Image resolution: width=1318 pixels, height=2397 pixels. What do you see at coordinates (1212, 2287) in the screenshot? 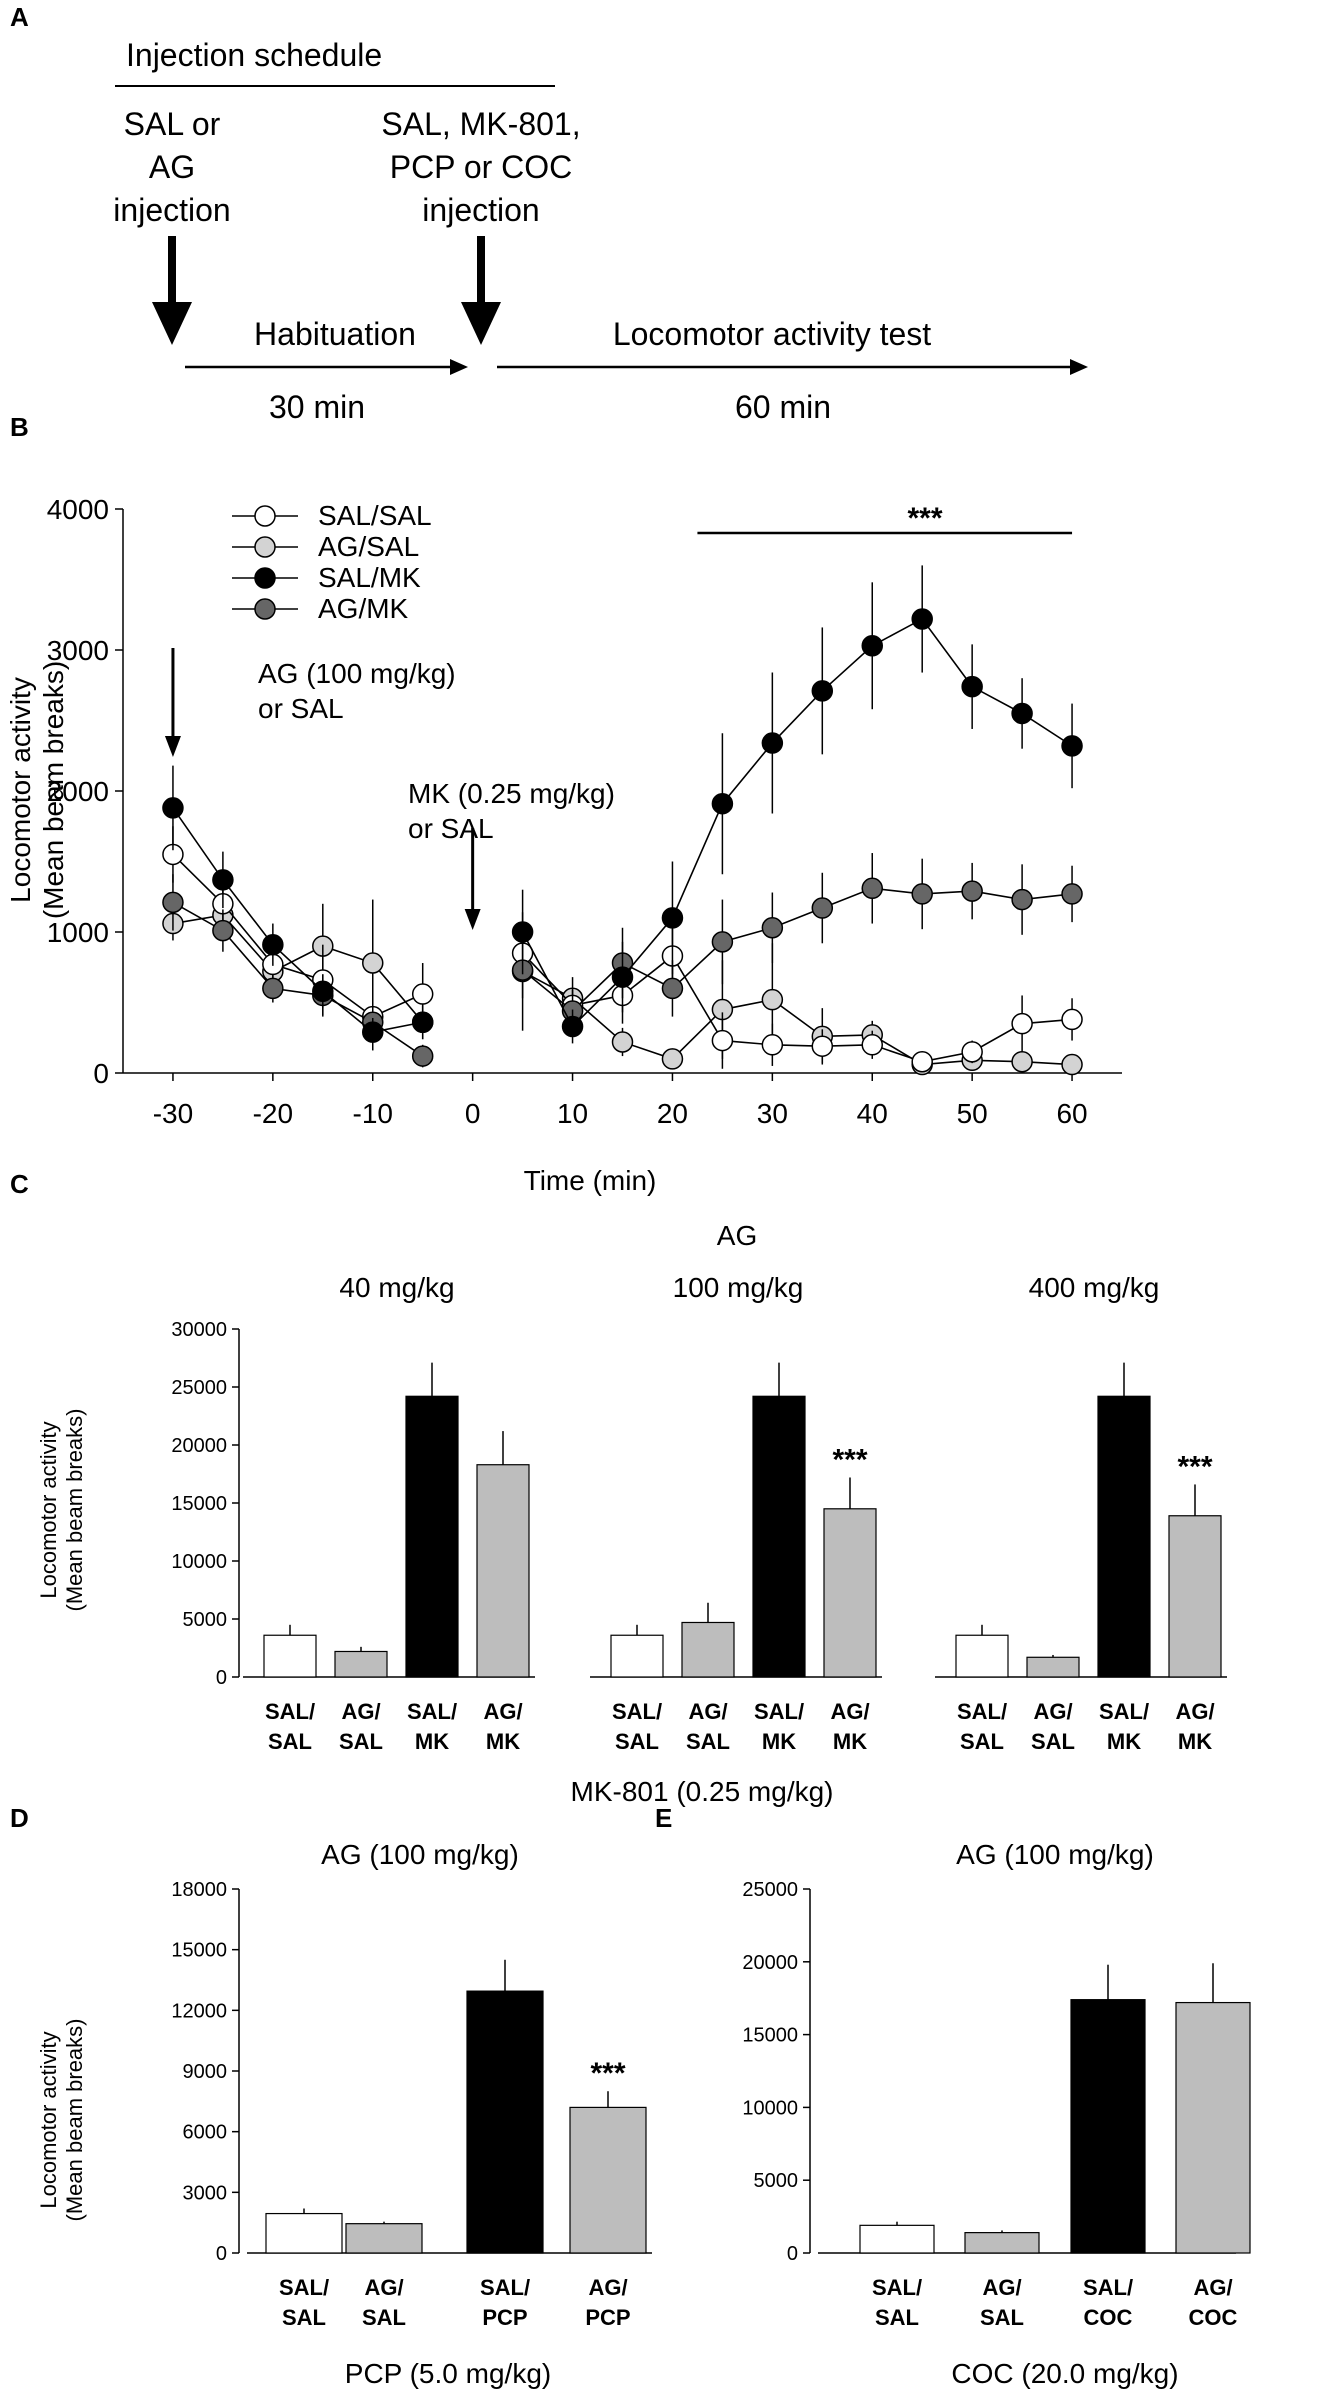
I see `panel-e-category-line1: AG/` at bounding box center [1212, 2287].